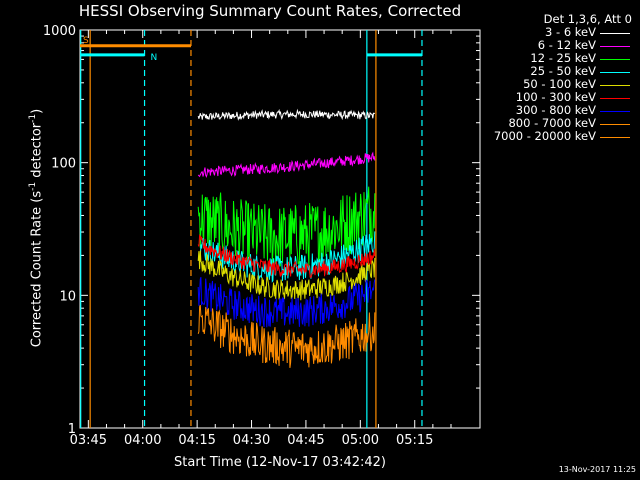  Describe the element at coordinates (196, 440) in the screenshot. I see `x-tick-label: 04:15` at that location.